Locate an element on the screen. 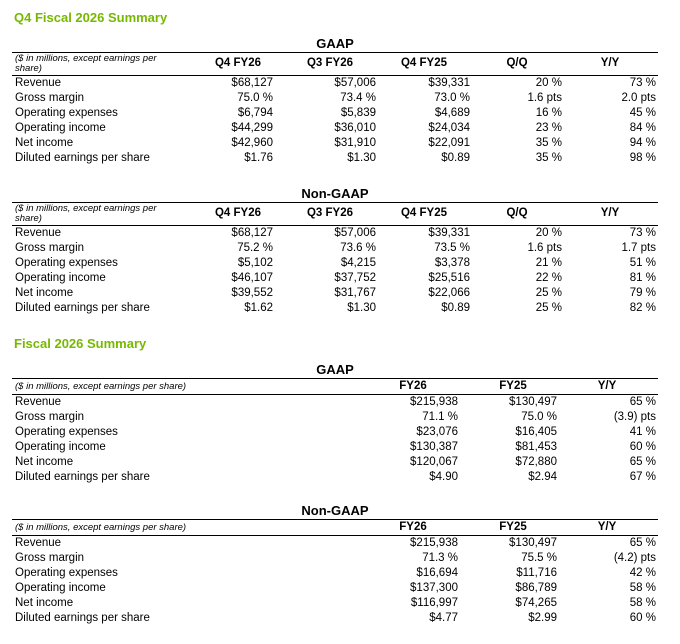 This screenshot has width=680, height=644. cell-value: $36,010 is located at coordinates (355, 128).